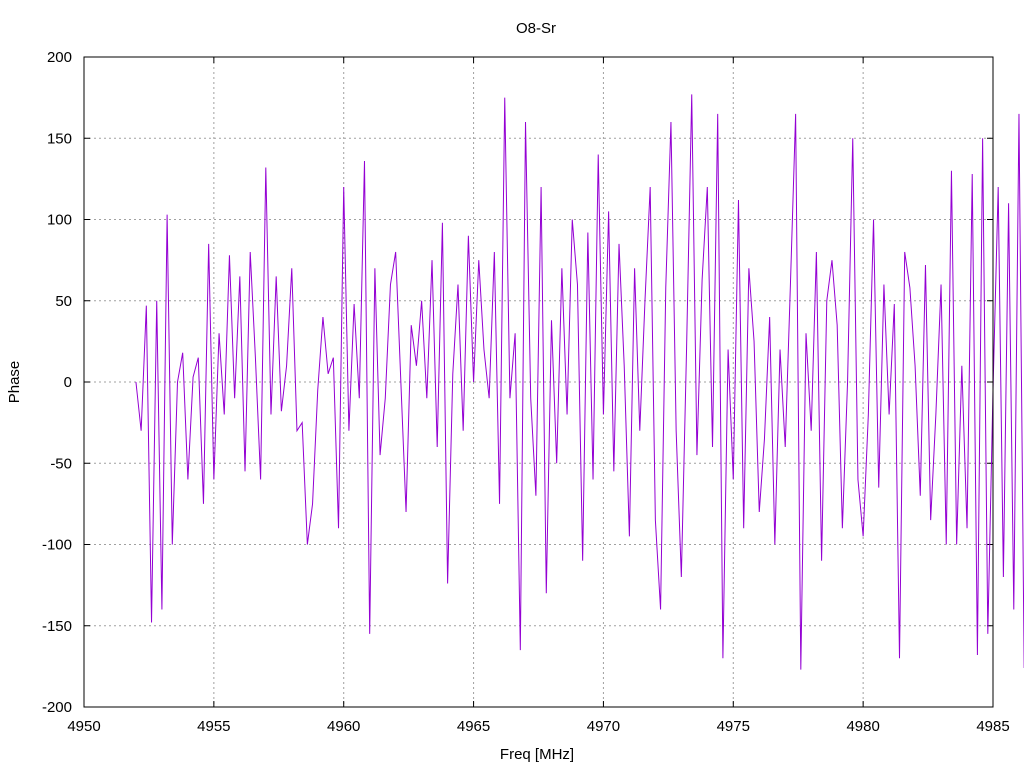 The image size is (1024, 768). Describe the element at coordinates (538, 726) in the screenshot. I see `x-tick-labels: 4950 4955 4960 4965 4970 4975 4980 4985` at that location.